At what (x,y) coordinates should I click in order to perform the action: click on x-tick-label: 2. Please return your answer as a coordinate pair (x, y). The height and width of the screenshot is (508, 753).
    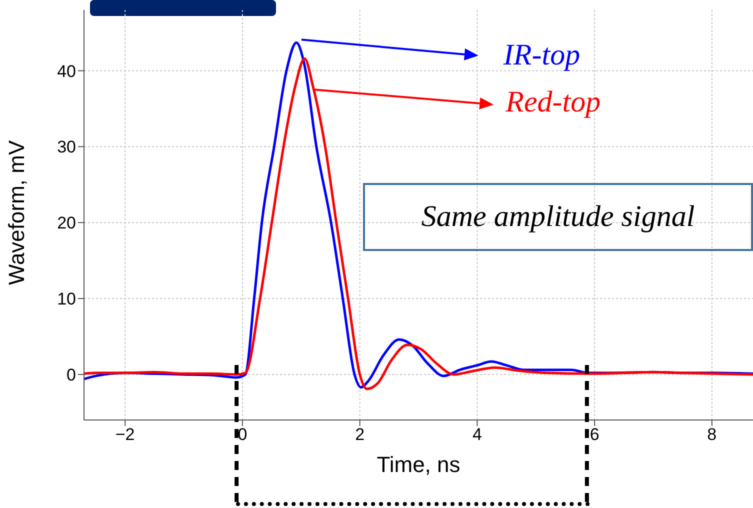
    Looking at the image, I should click on (360, 434).